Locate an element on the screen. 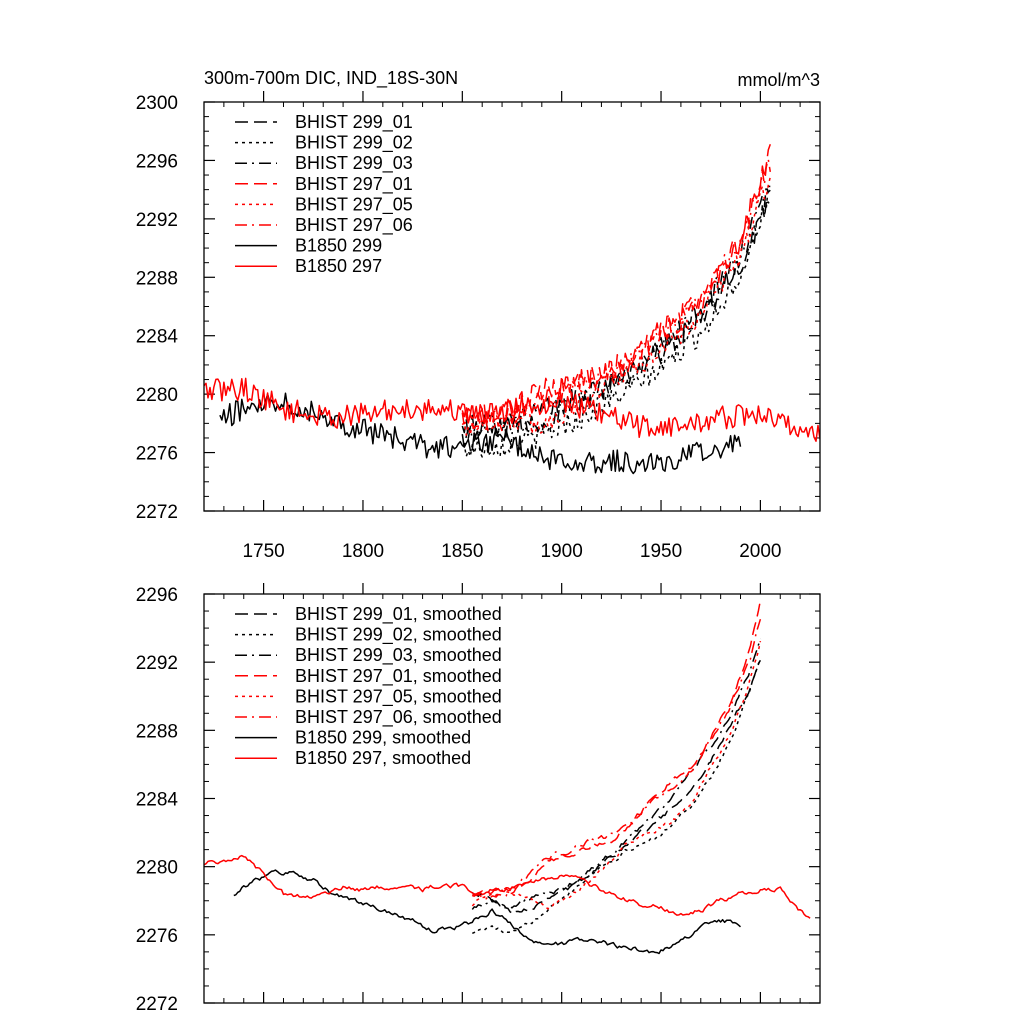  legend-label: BHIST 297_05 is located at coordinates (354, 204).